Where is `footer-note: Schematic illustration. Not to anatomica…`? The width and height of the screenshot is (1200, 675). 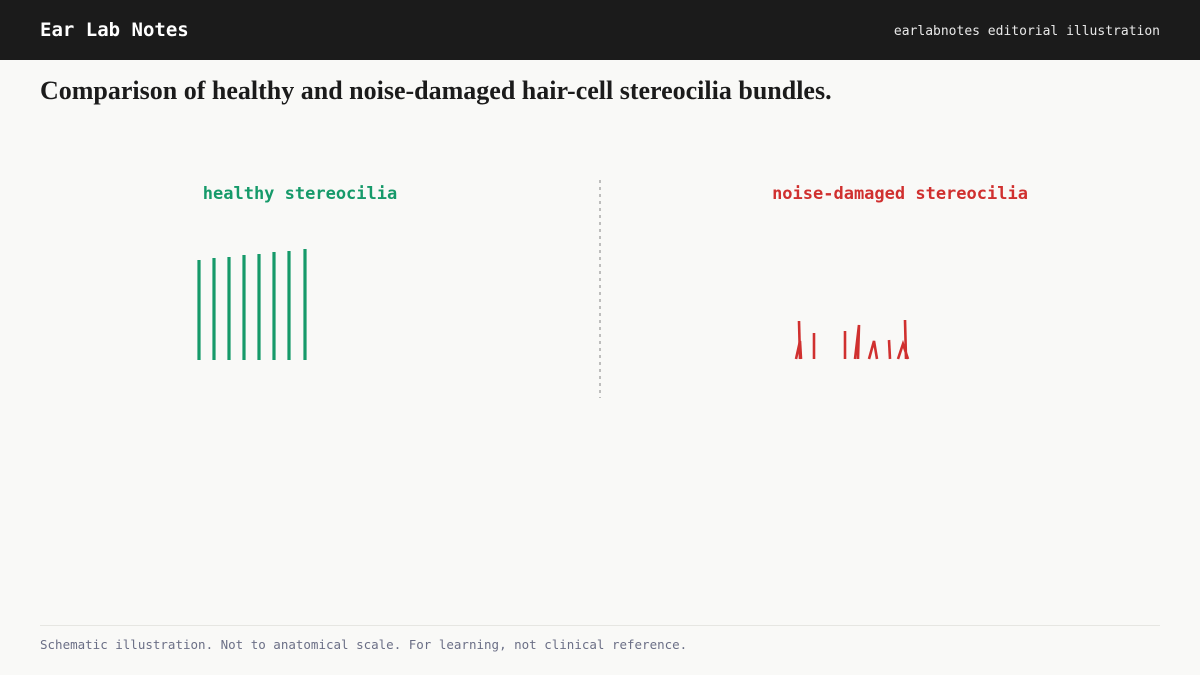
footer-note: Schematic illustration. Not to anatomica… is located at coordinates (364, 644).